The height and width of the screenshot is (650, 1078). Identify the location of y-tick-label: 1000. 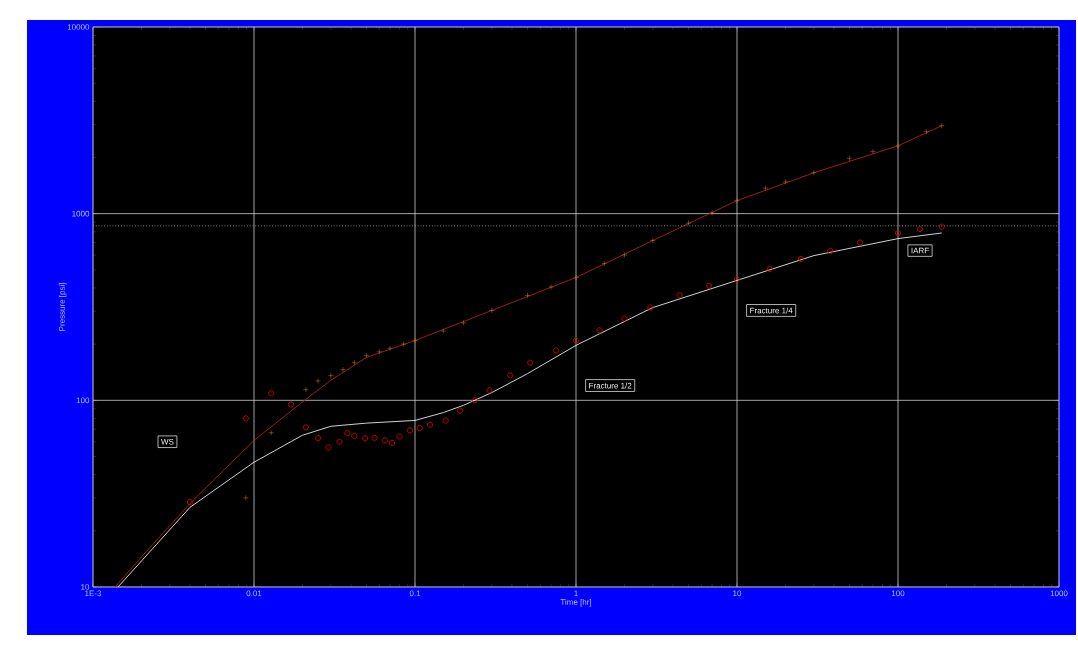
(81, 213).